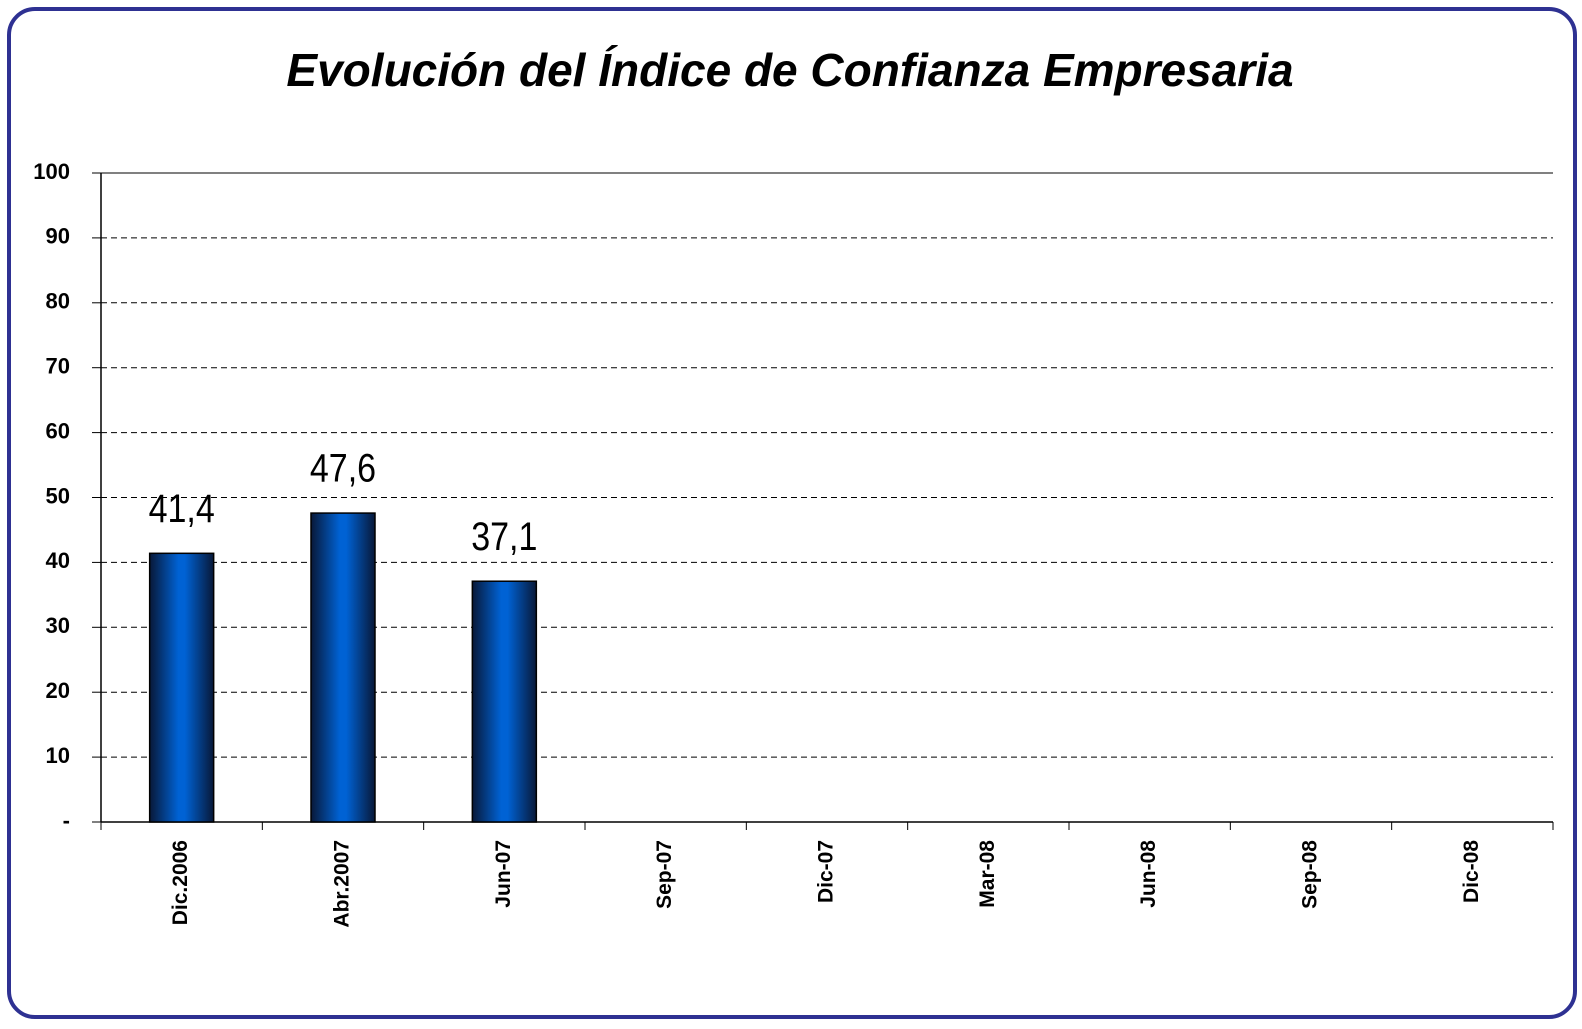 The width and height of the screenshot is (1582, 1029). What do you see at coordinates (1310, 874) in the screenshot?
I see `x-tick-label: Sep-08` at bounding box center [1310, 874].